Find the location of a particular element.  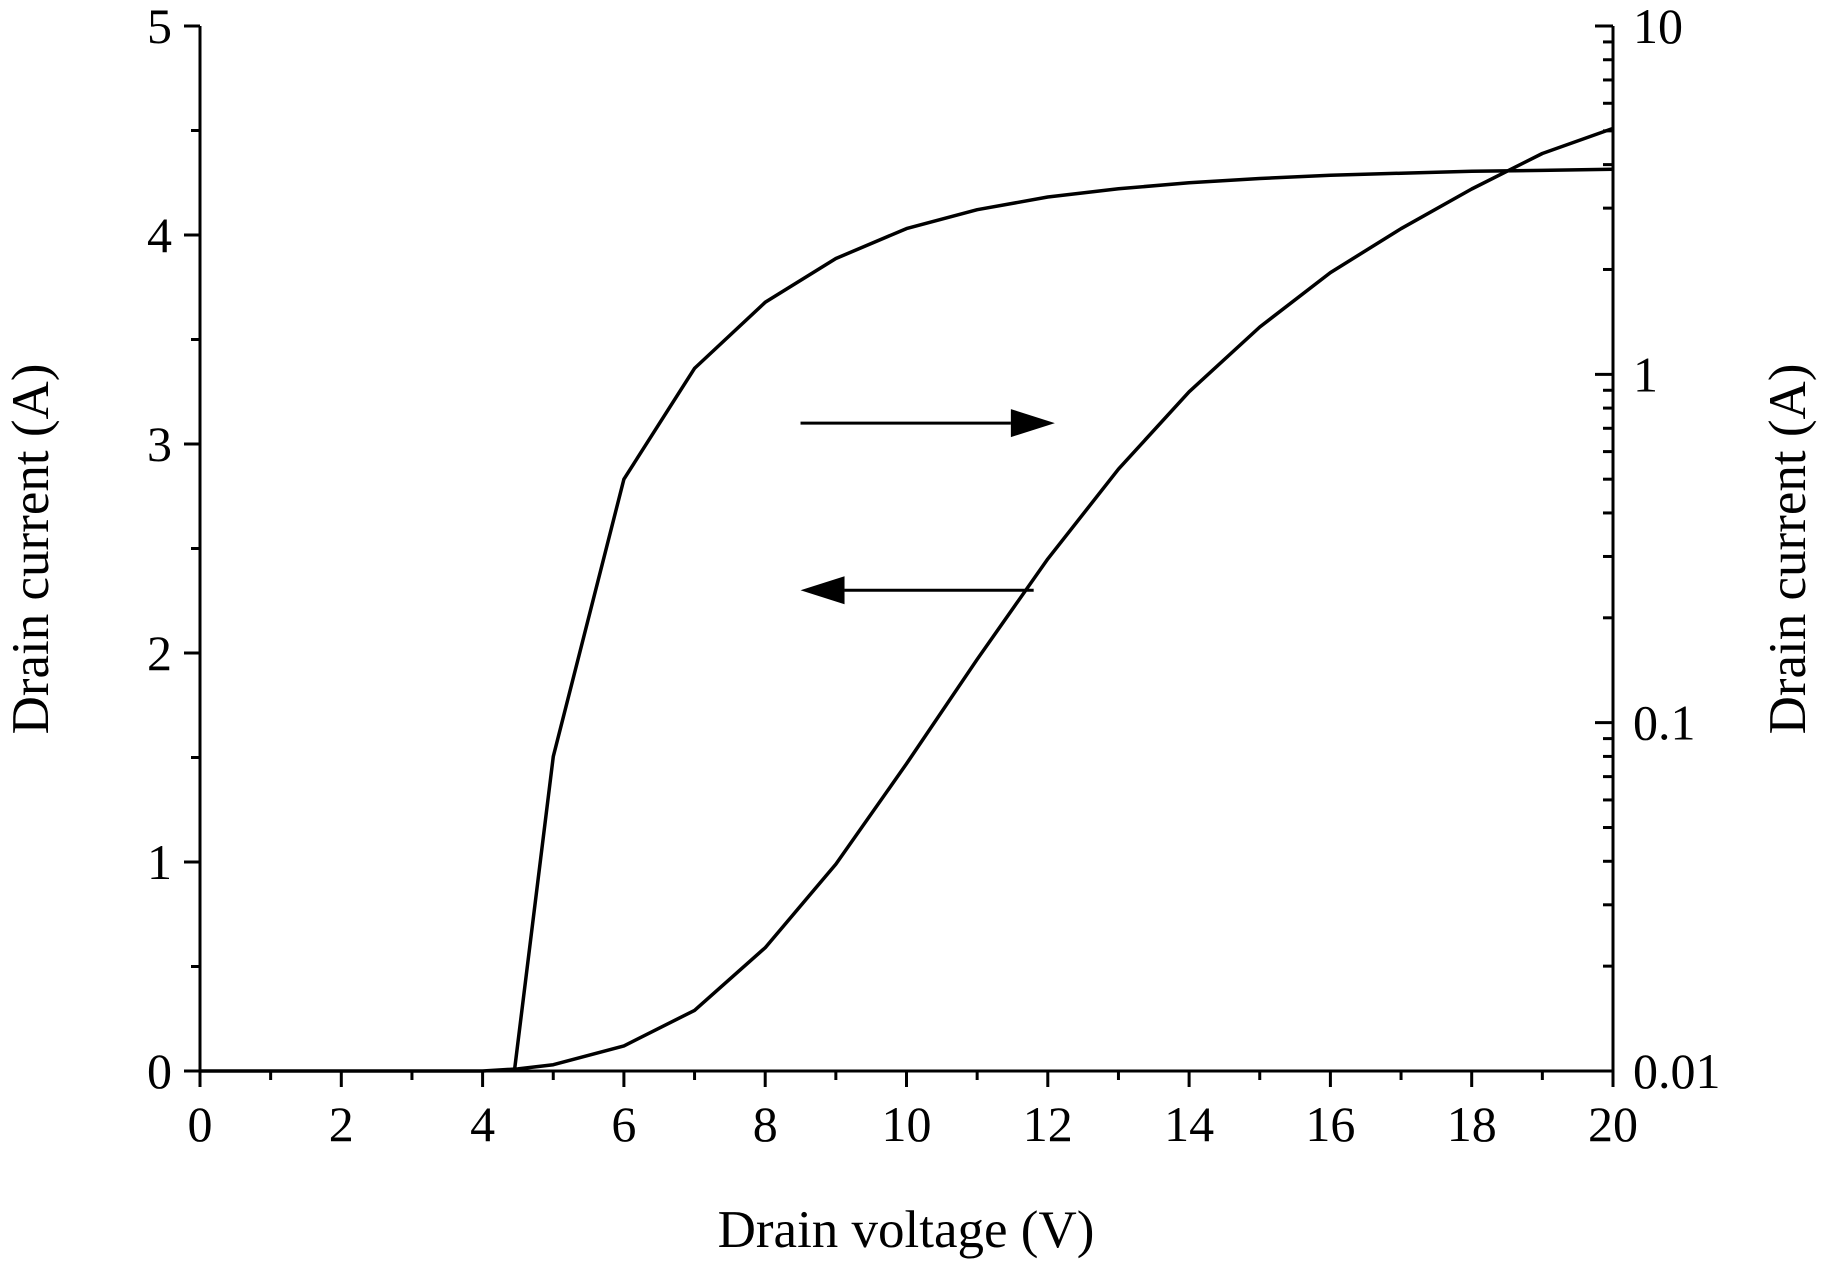

y-right-tick-label: 0.01 is located at coordinates (1677, 1071).